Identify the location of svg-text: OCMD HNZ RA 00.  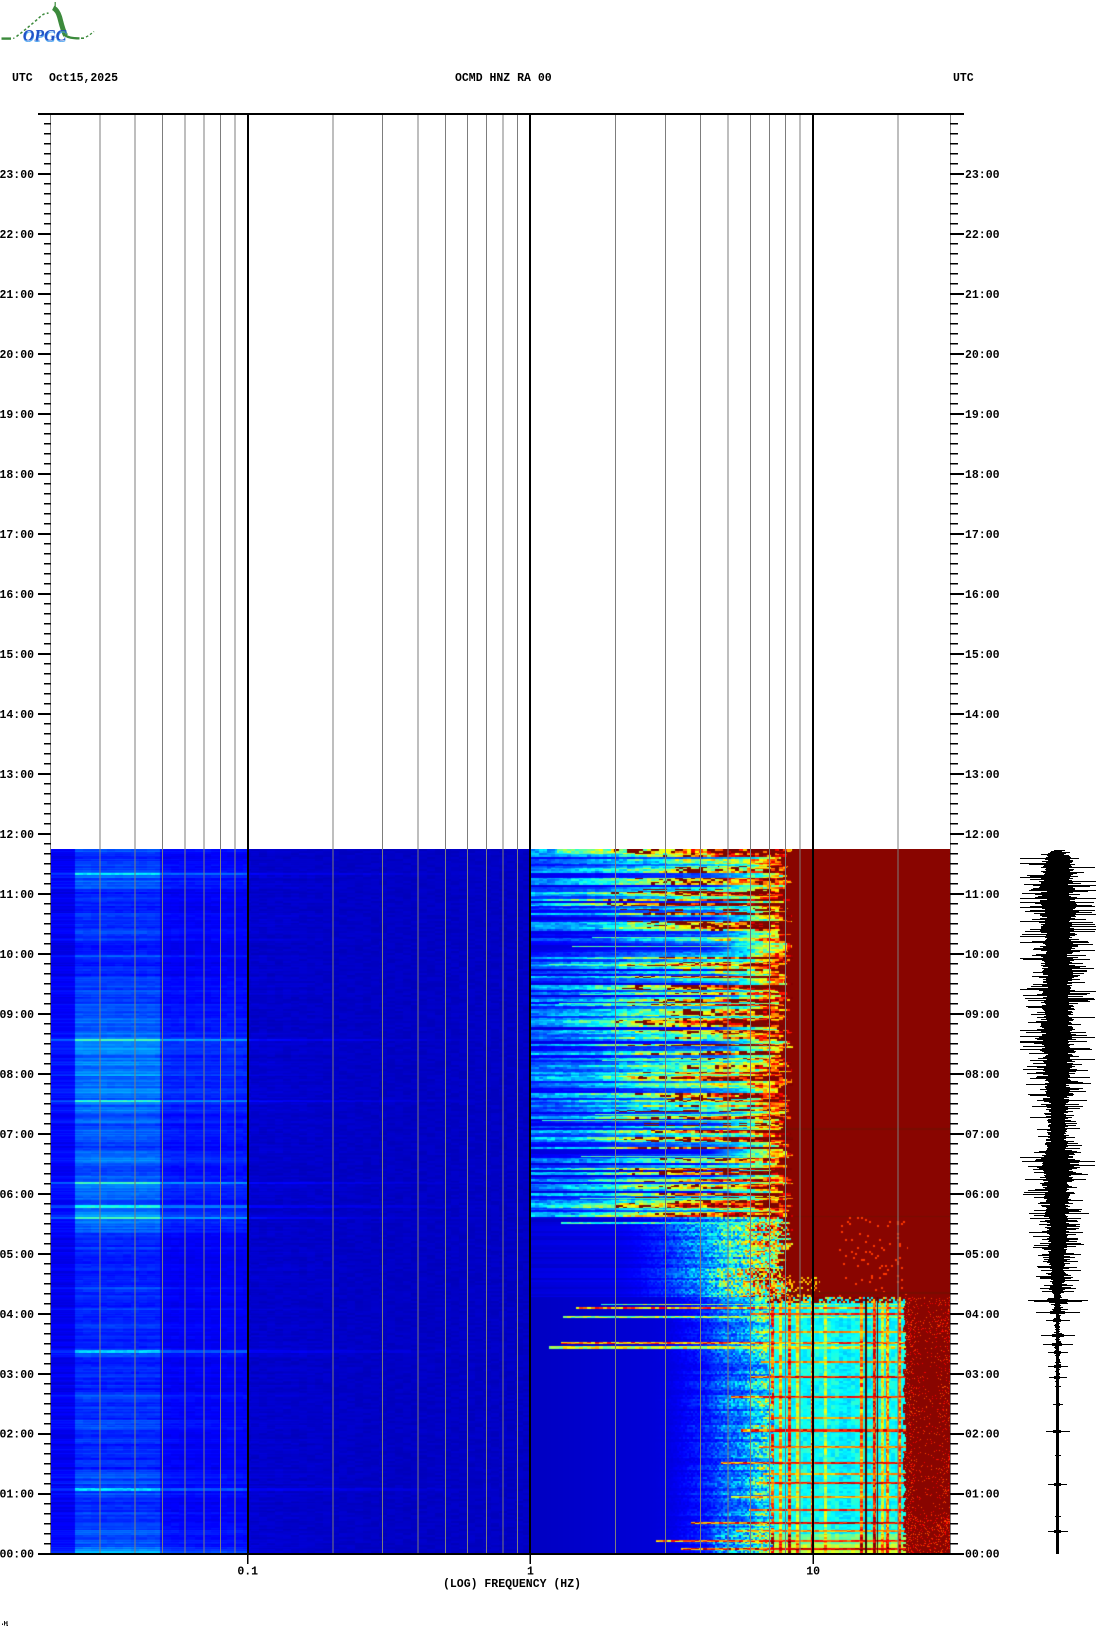
(503, 78).